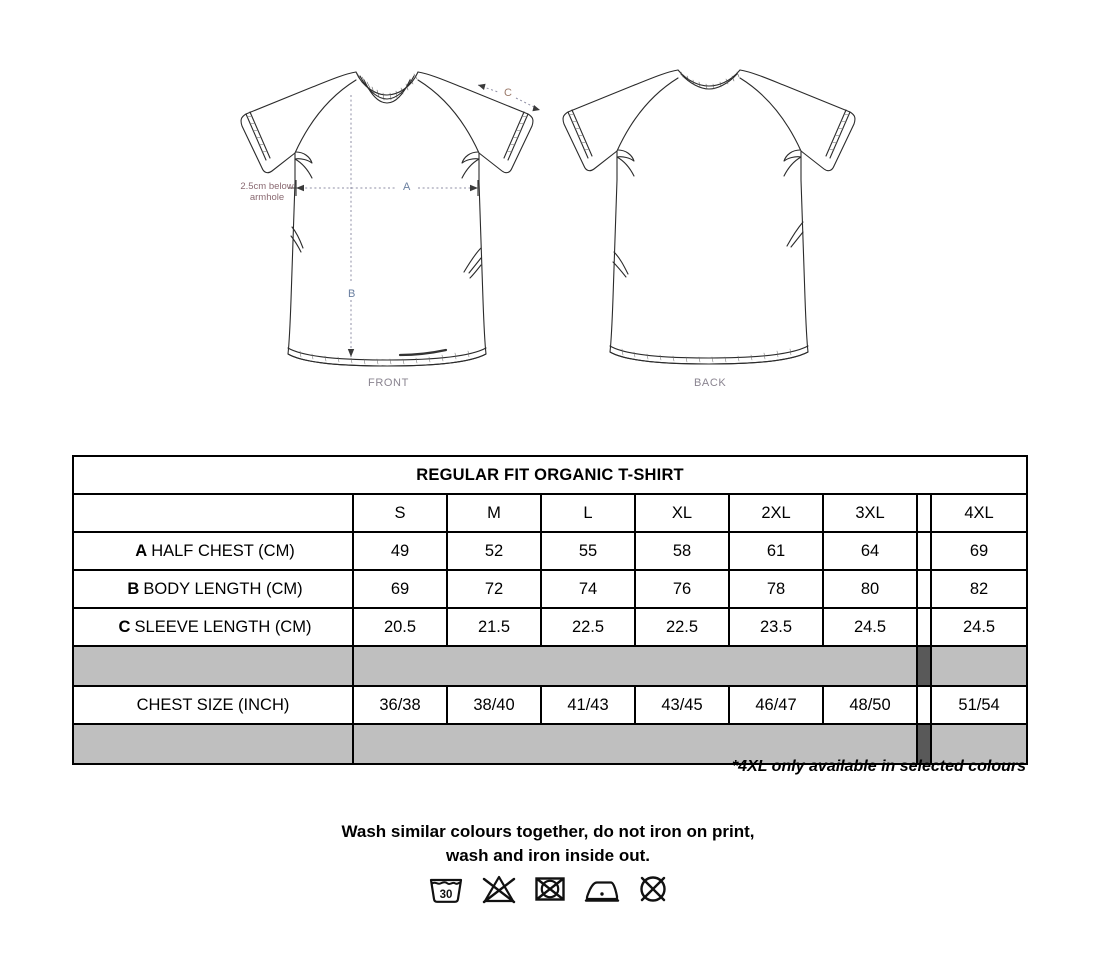  Describe the element at coordinates (213, 513) in the screenshot. I see `header-blank-cell` at that location.